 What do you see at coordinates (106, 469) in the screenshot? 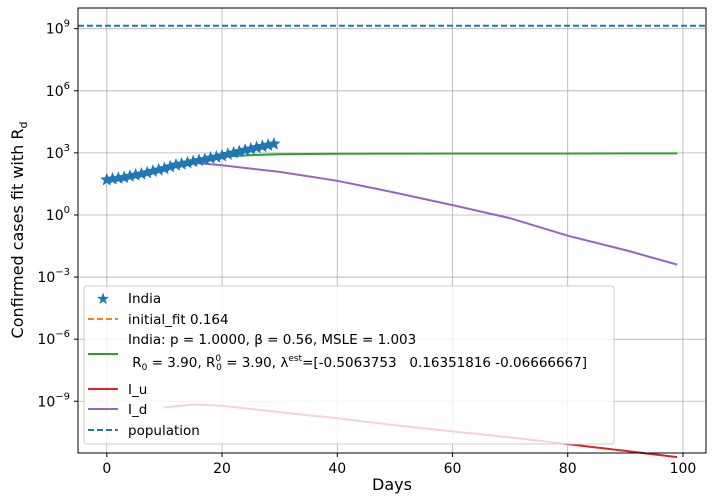
I see `x-tick-label: 0` at bounding box center [106, 469].